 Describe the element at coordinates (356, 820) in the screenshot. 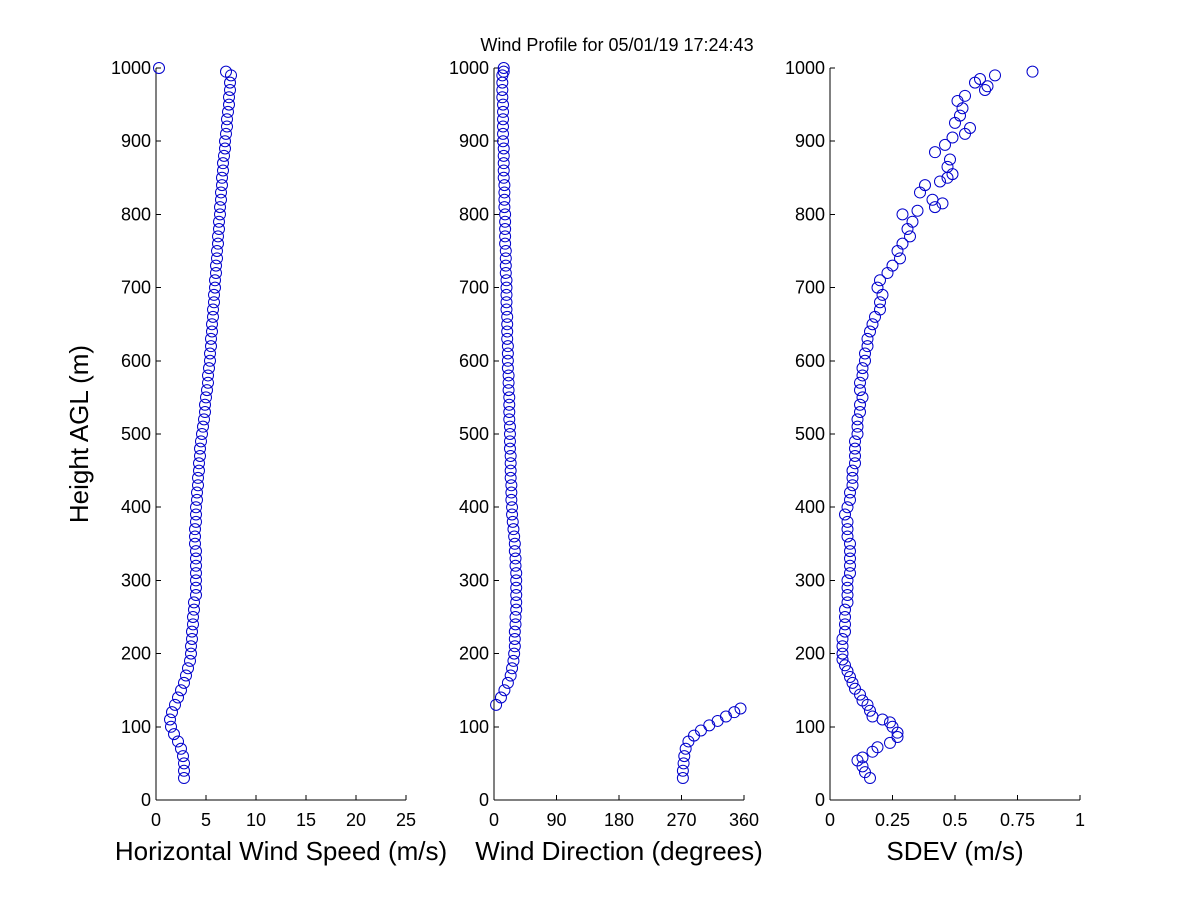

I see `x-tick-label: 20` at that location.